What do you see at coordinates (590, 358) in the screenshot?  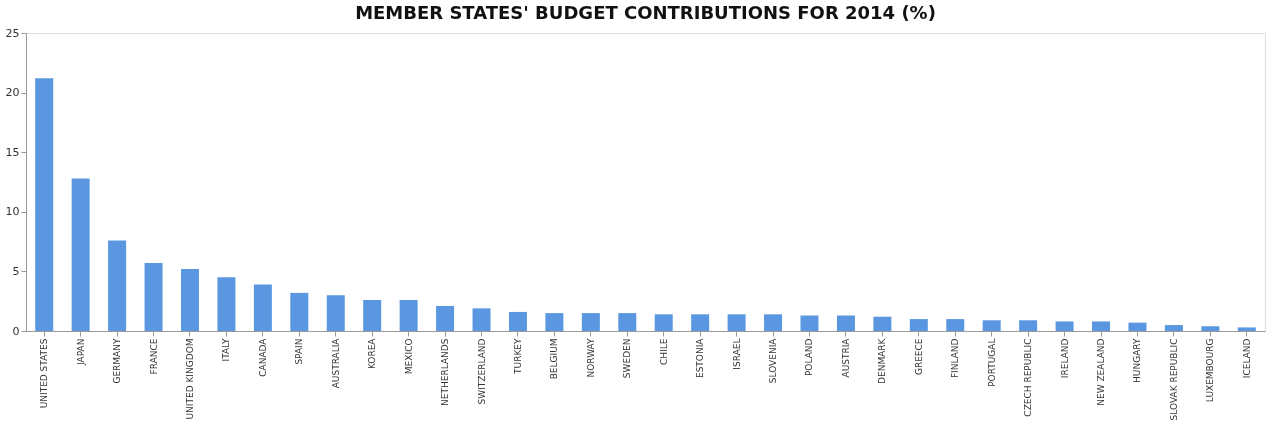 I see `x-tick-label: NORWAY` at bounding box center [590, 358].